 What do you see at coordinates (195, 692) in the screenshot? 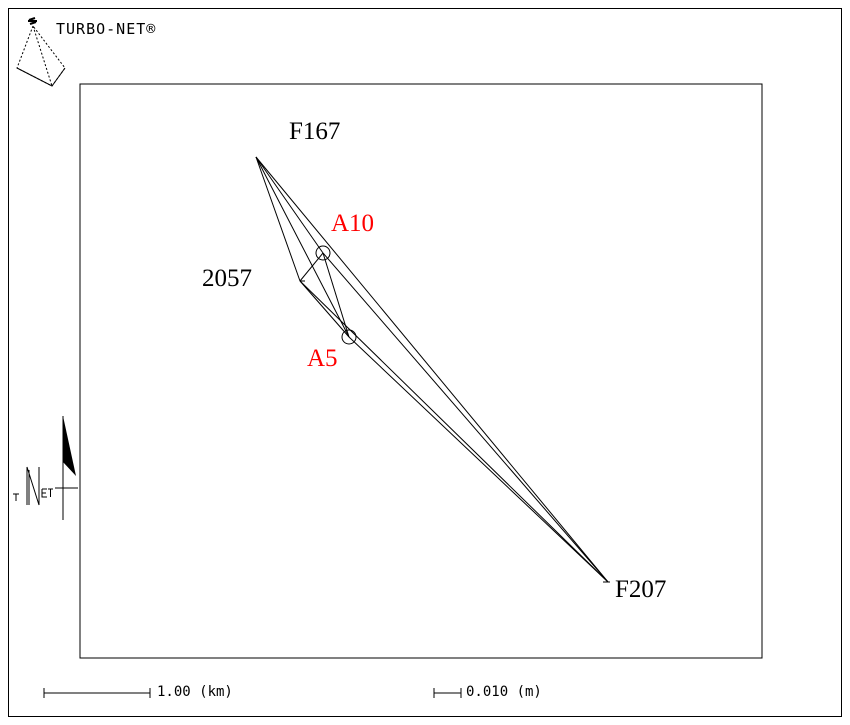
I see `distance-scale-label: 1.00 (km)` at bounding box center [195, 692].